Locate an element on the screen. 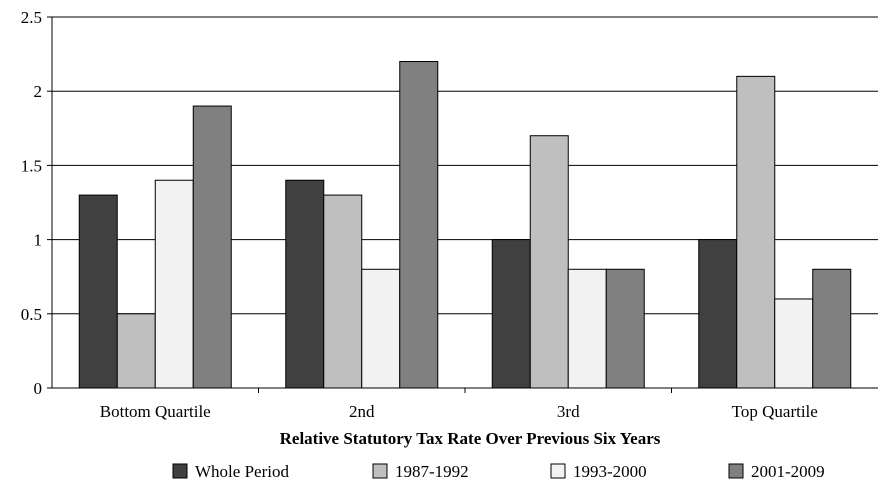  y-tick-labels: 0 0.5 1 1.5 2 2.5 is located at coordinates (31, 203).